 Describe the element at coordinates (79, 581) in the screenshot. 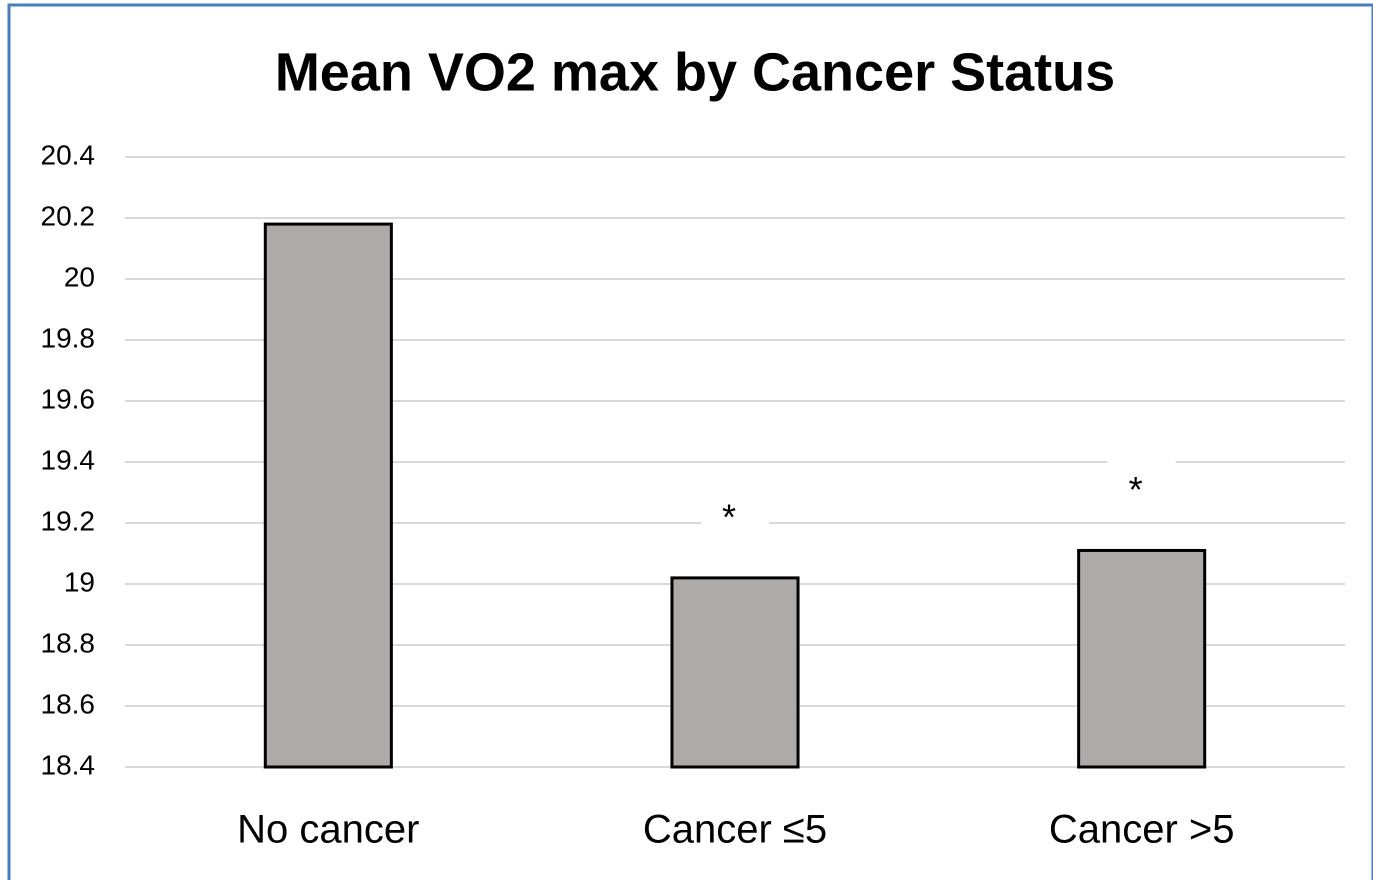

I see `y-tick-label: 19` at that location.